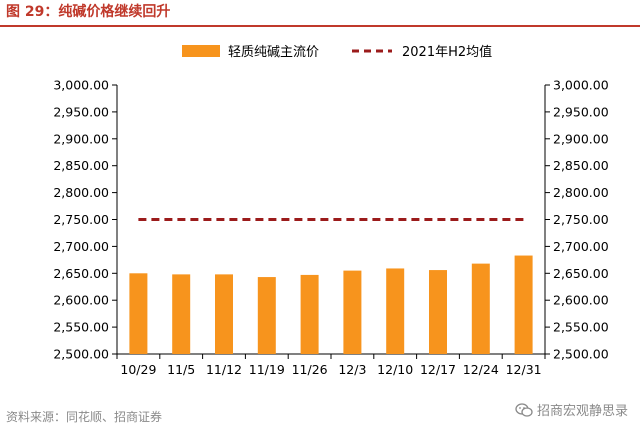  I want to click on source-note: 资料来源：同花顺、招商证券, so click(84, 417).